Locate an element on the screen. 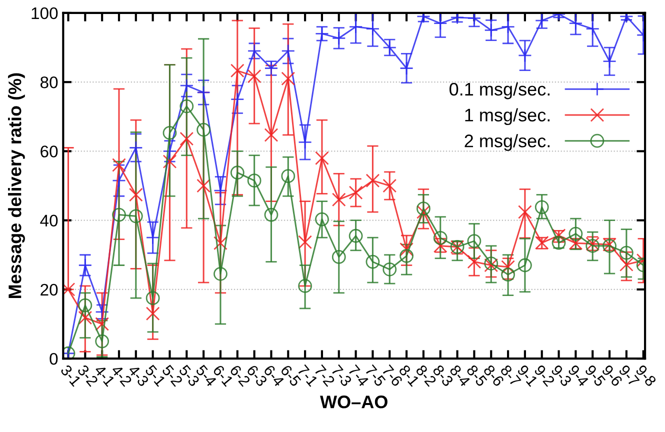  x-tick-label: 3-2 is located at coordinates (87, 375).